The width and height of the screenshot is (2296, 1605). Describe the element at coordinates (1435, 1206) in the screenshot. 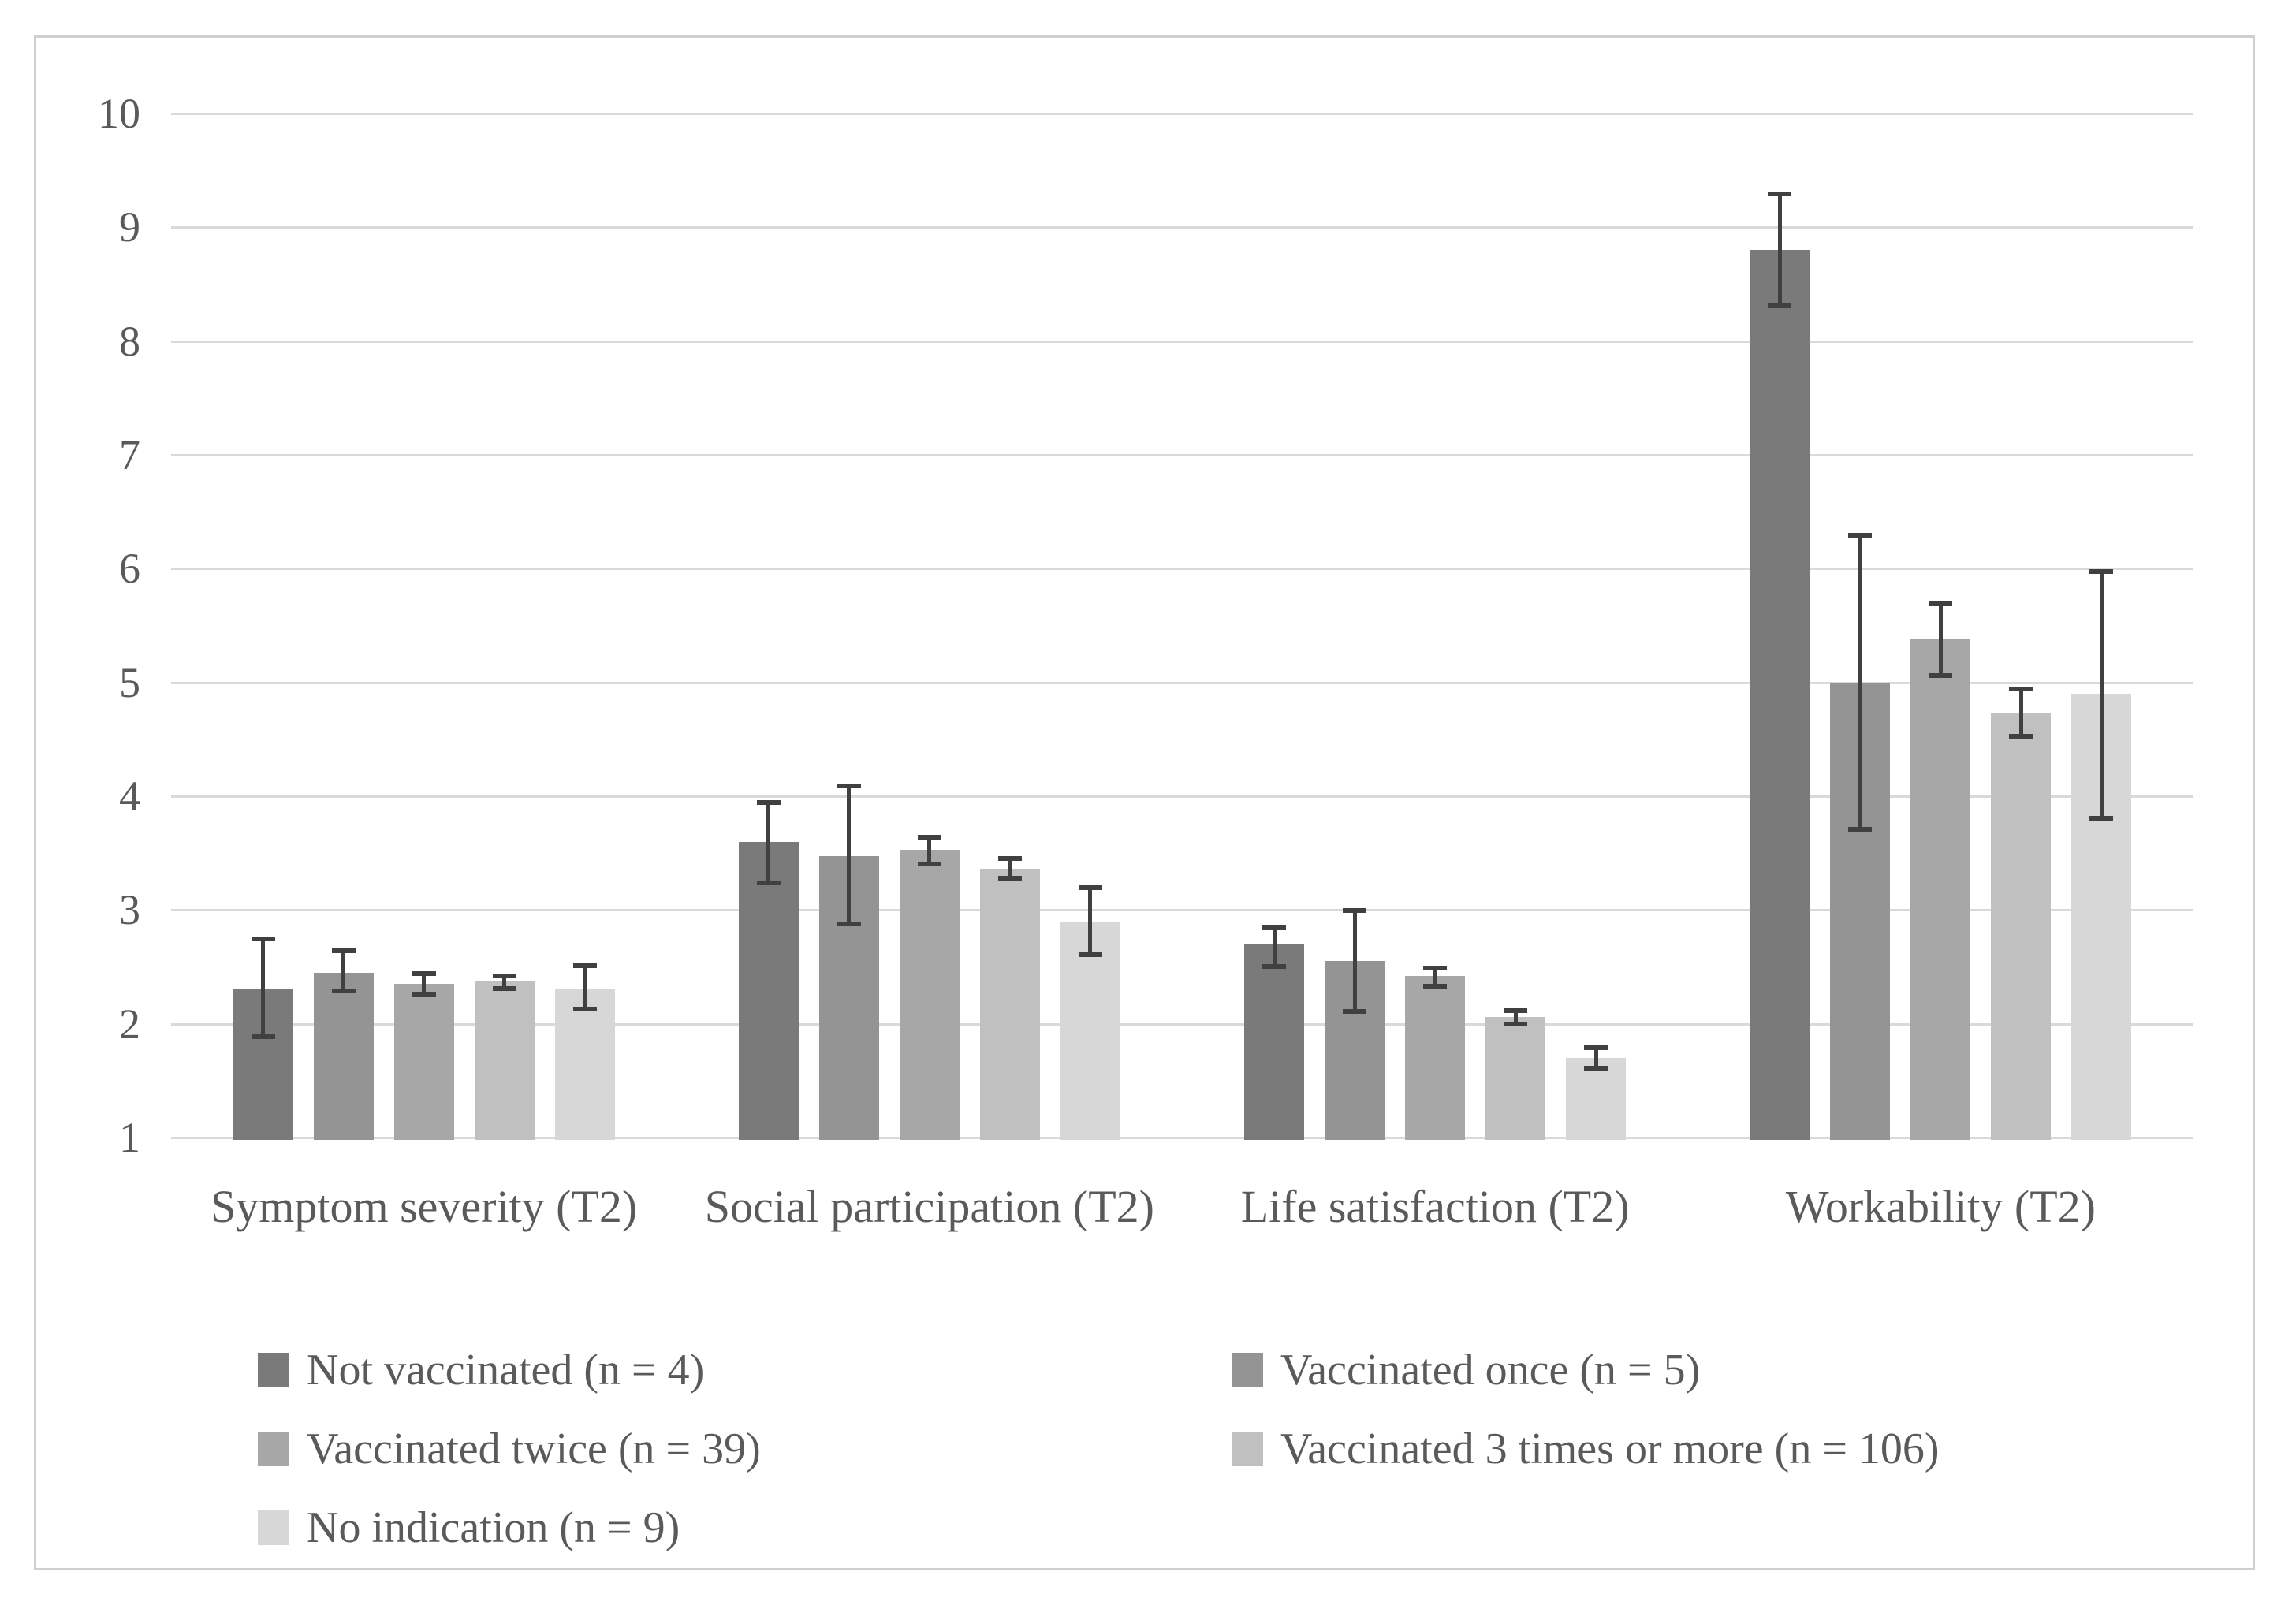

I see `category-label: Life satisfaction (T2)` at that location.